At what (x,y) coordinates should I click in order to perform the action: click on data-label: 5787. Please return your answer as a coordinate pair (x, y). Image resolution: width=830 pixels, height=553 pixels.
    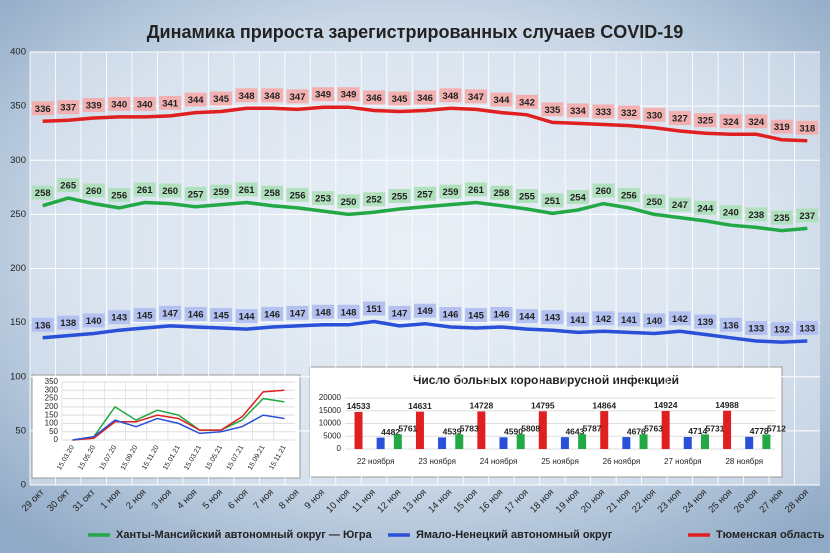
    Looking at the image, I should click on (592, 428).